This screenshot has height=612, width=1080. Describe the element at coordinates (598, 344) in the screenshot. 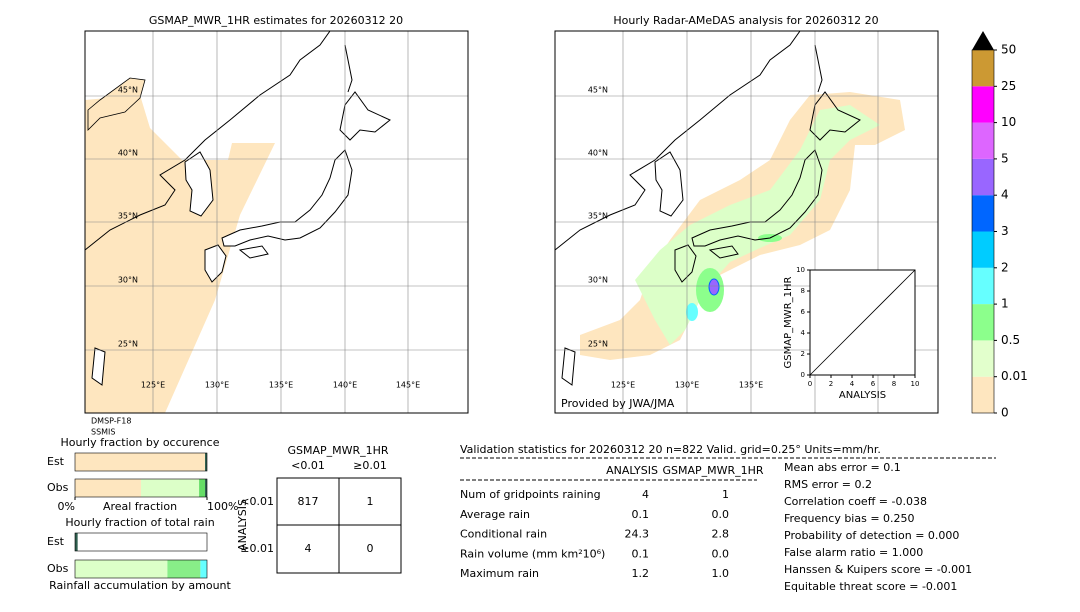

I see `lat-label: 25°N` at that location.